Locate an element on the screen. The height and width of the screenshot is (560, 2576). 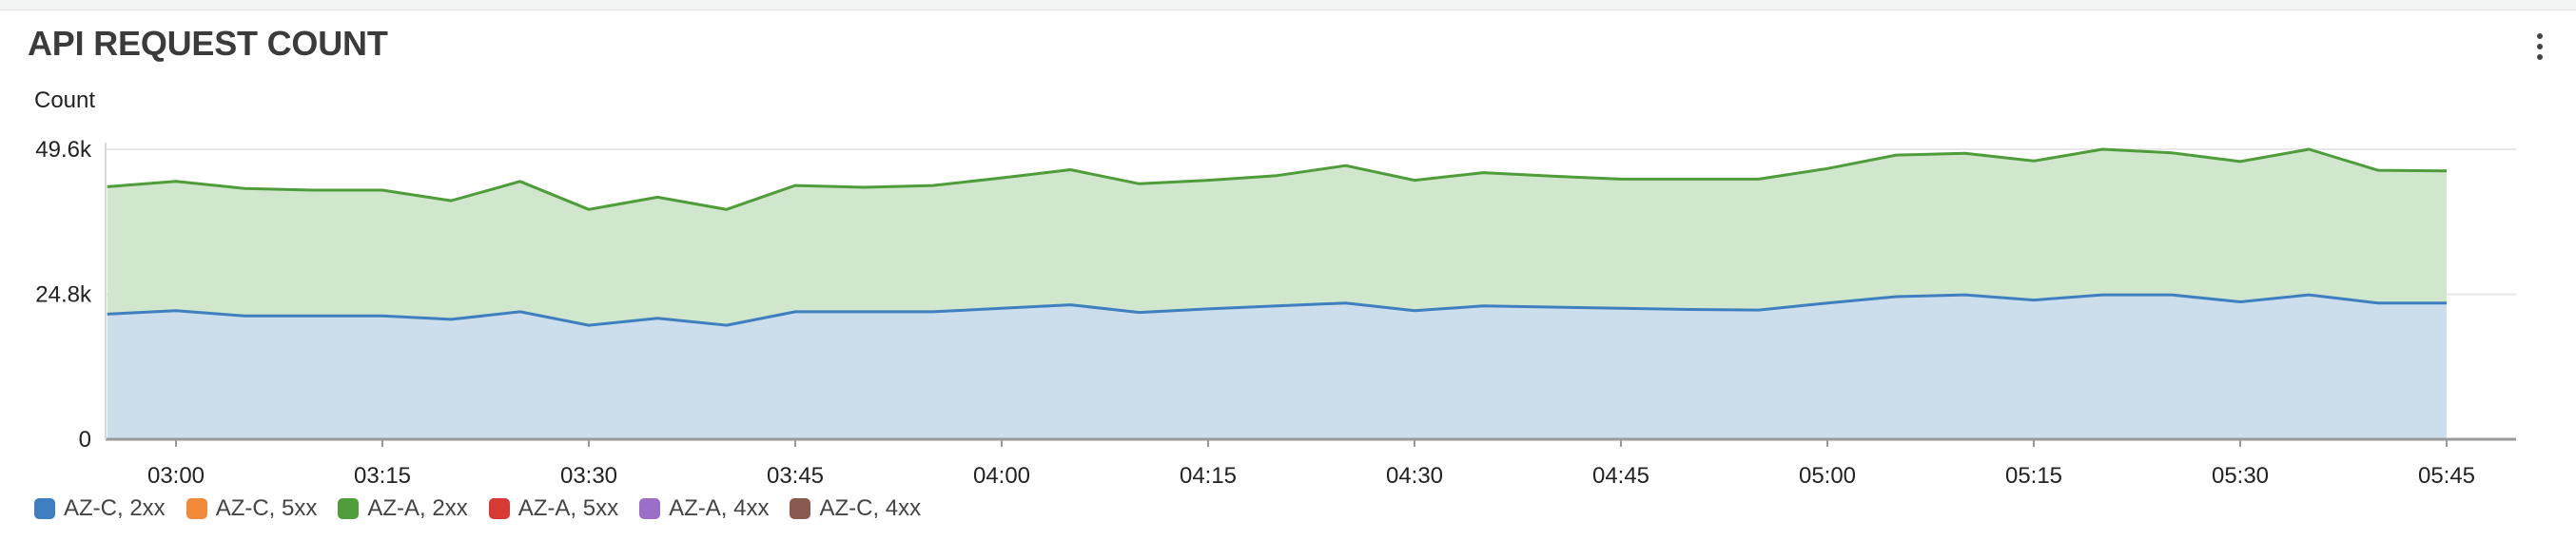
legend-item: AZ-A, 2xx is located at coordinates (403, 509).